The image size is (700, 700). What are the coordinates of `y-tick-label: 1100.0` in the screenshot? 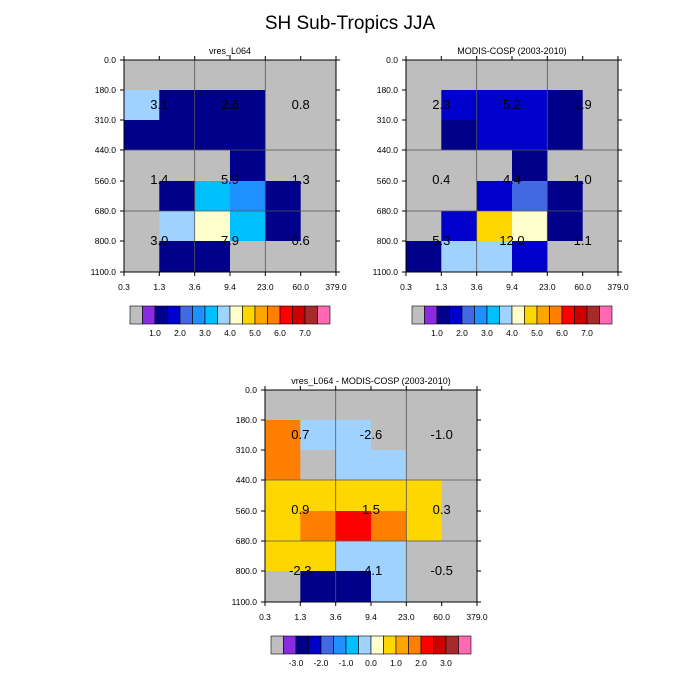 It's located at (386, 272).